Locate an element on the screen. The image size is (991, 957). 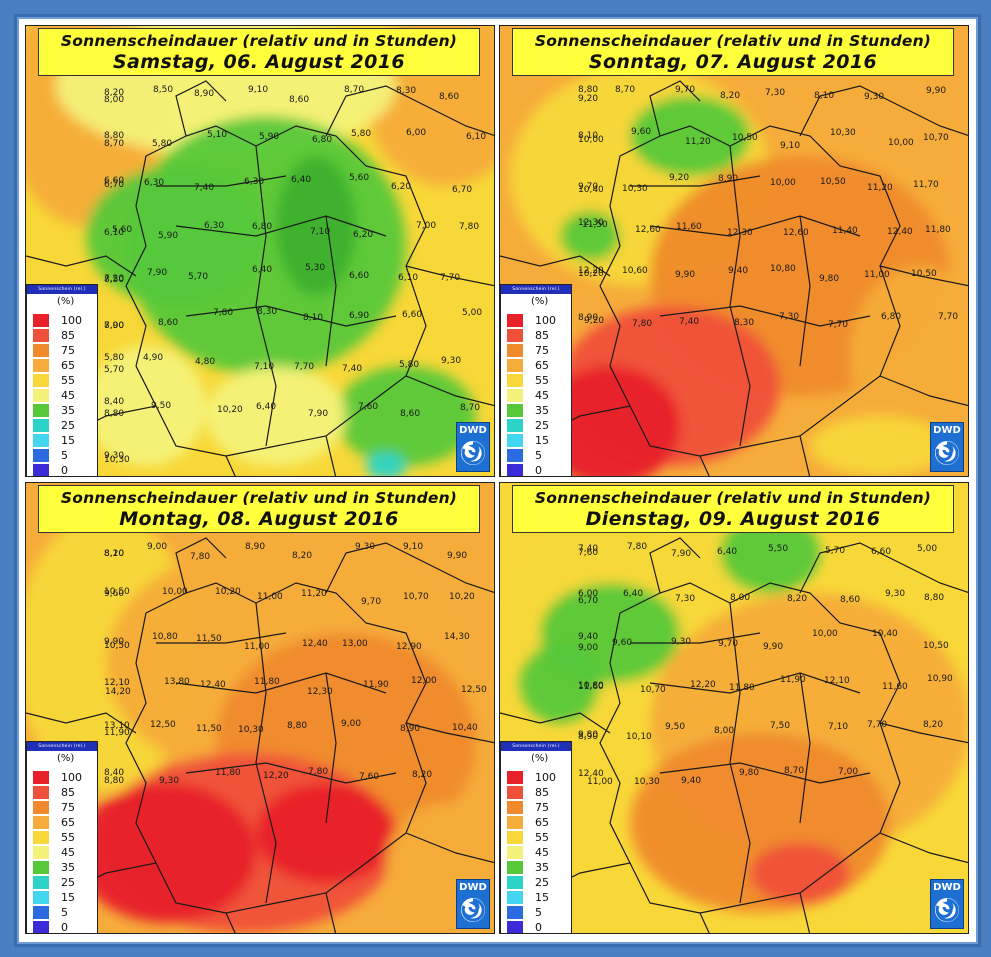
dwd-logo-text: DWD is located at coordinates (947, 887).